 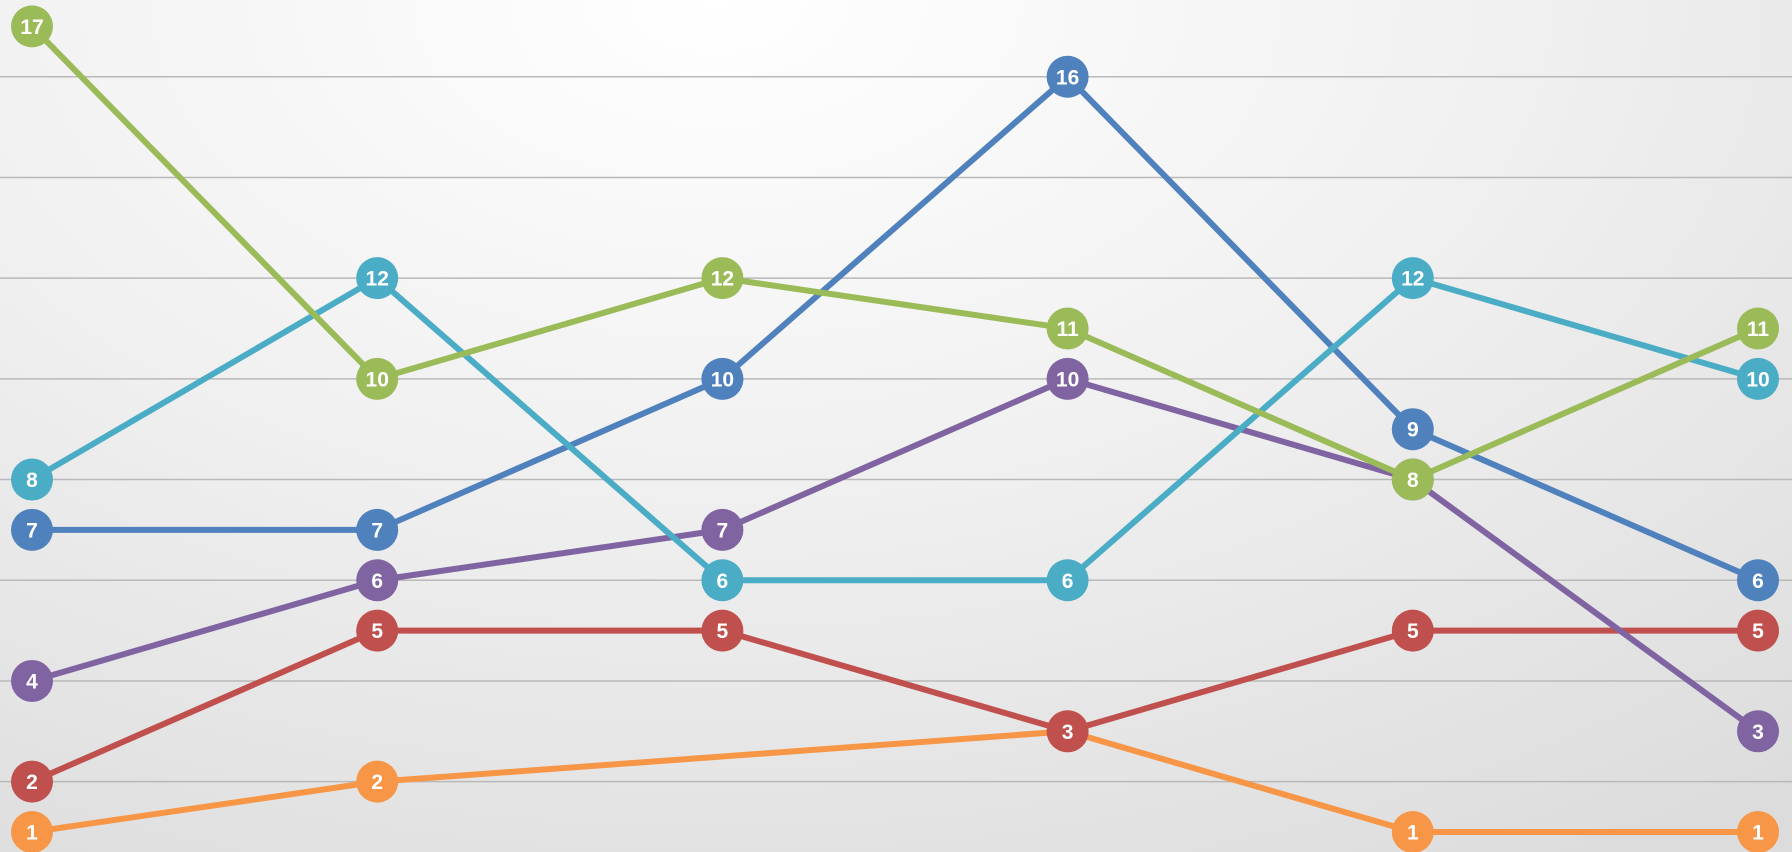 I want to click on data-label: 9, so click(x=1413, y=430).